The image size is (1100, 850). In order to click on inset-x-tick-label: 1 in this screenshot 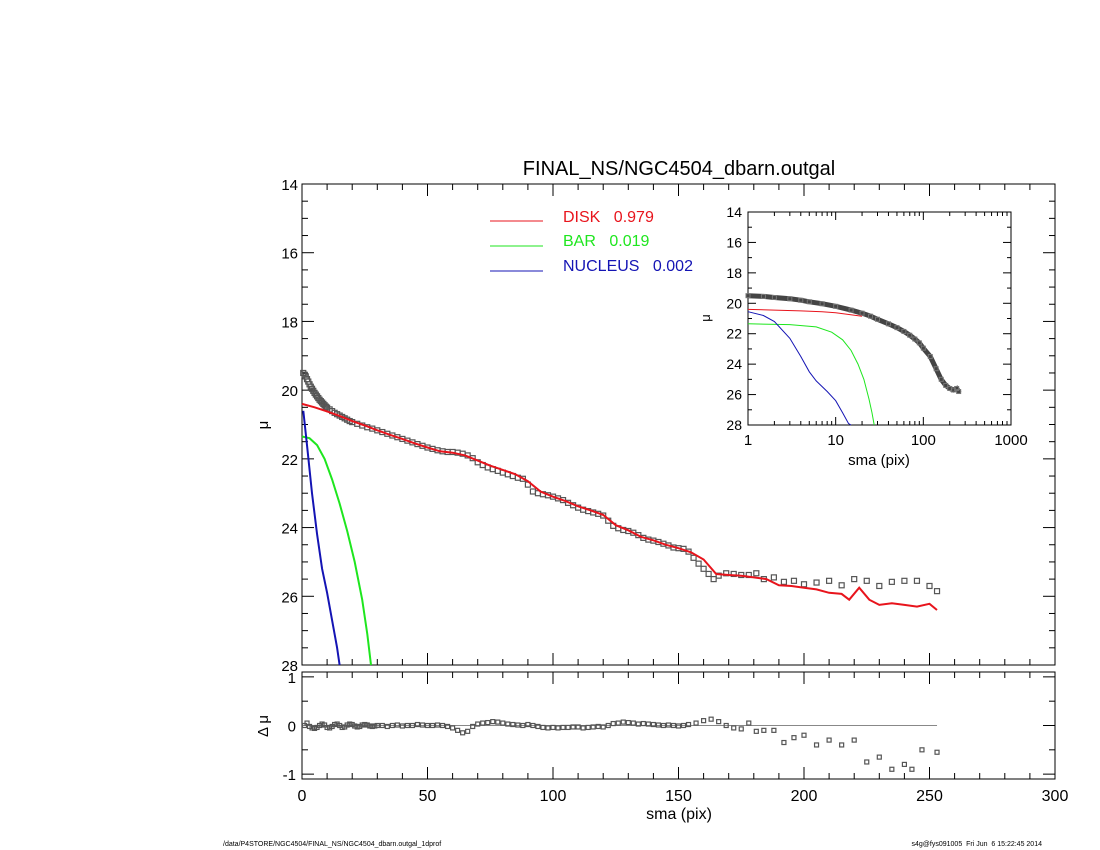, I will do `click(748, 440)`.